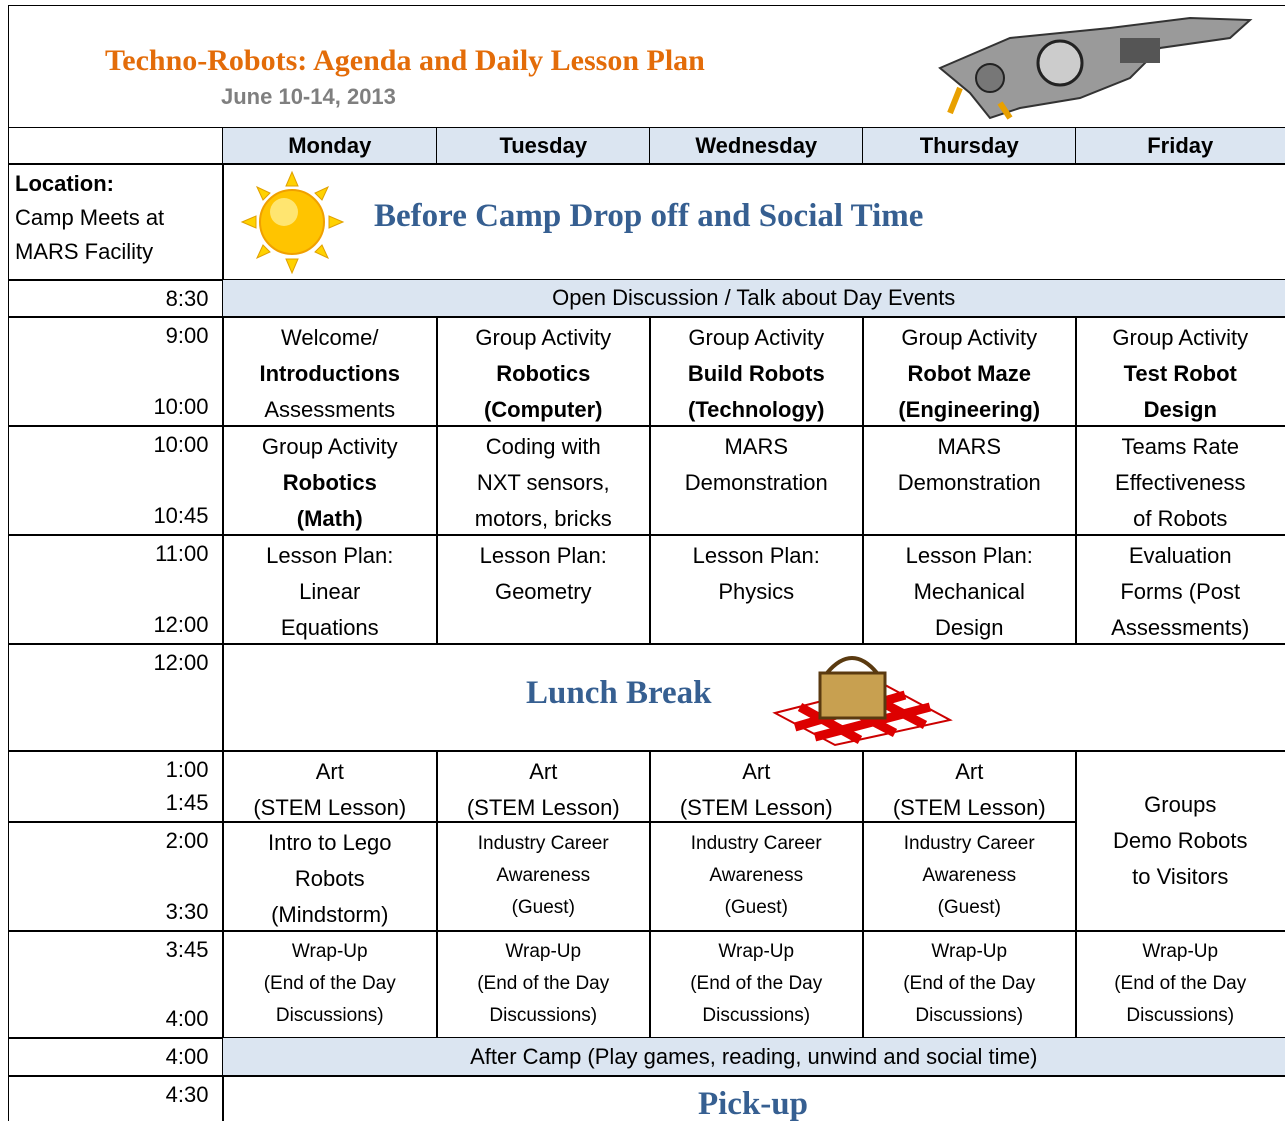 This screenshot has width=1285, height=1121. I want to click on cell-line: Mechanical, so click(969, 591).